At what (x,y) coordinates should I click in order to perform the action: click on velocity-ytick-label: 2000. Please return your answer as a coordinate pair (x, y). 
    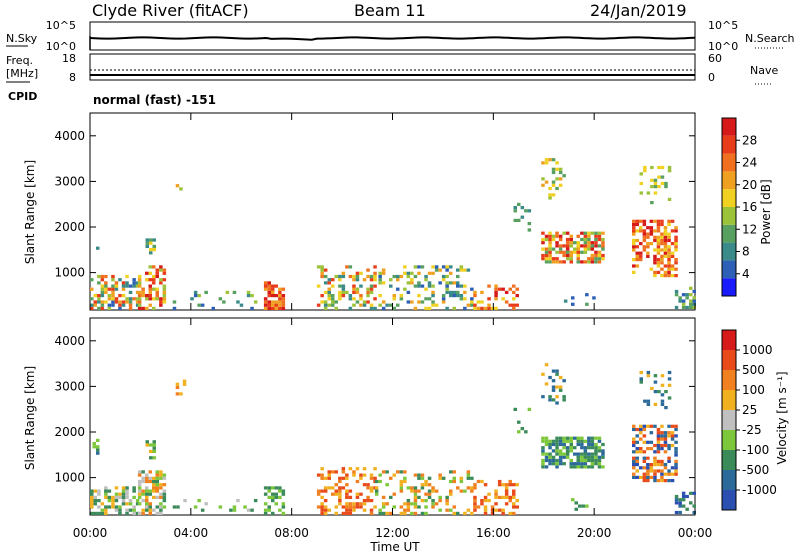
    Looking at the image, I should click on (69, 432).